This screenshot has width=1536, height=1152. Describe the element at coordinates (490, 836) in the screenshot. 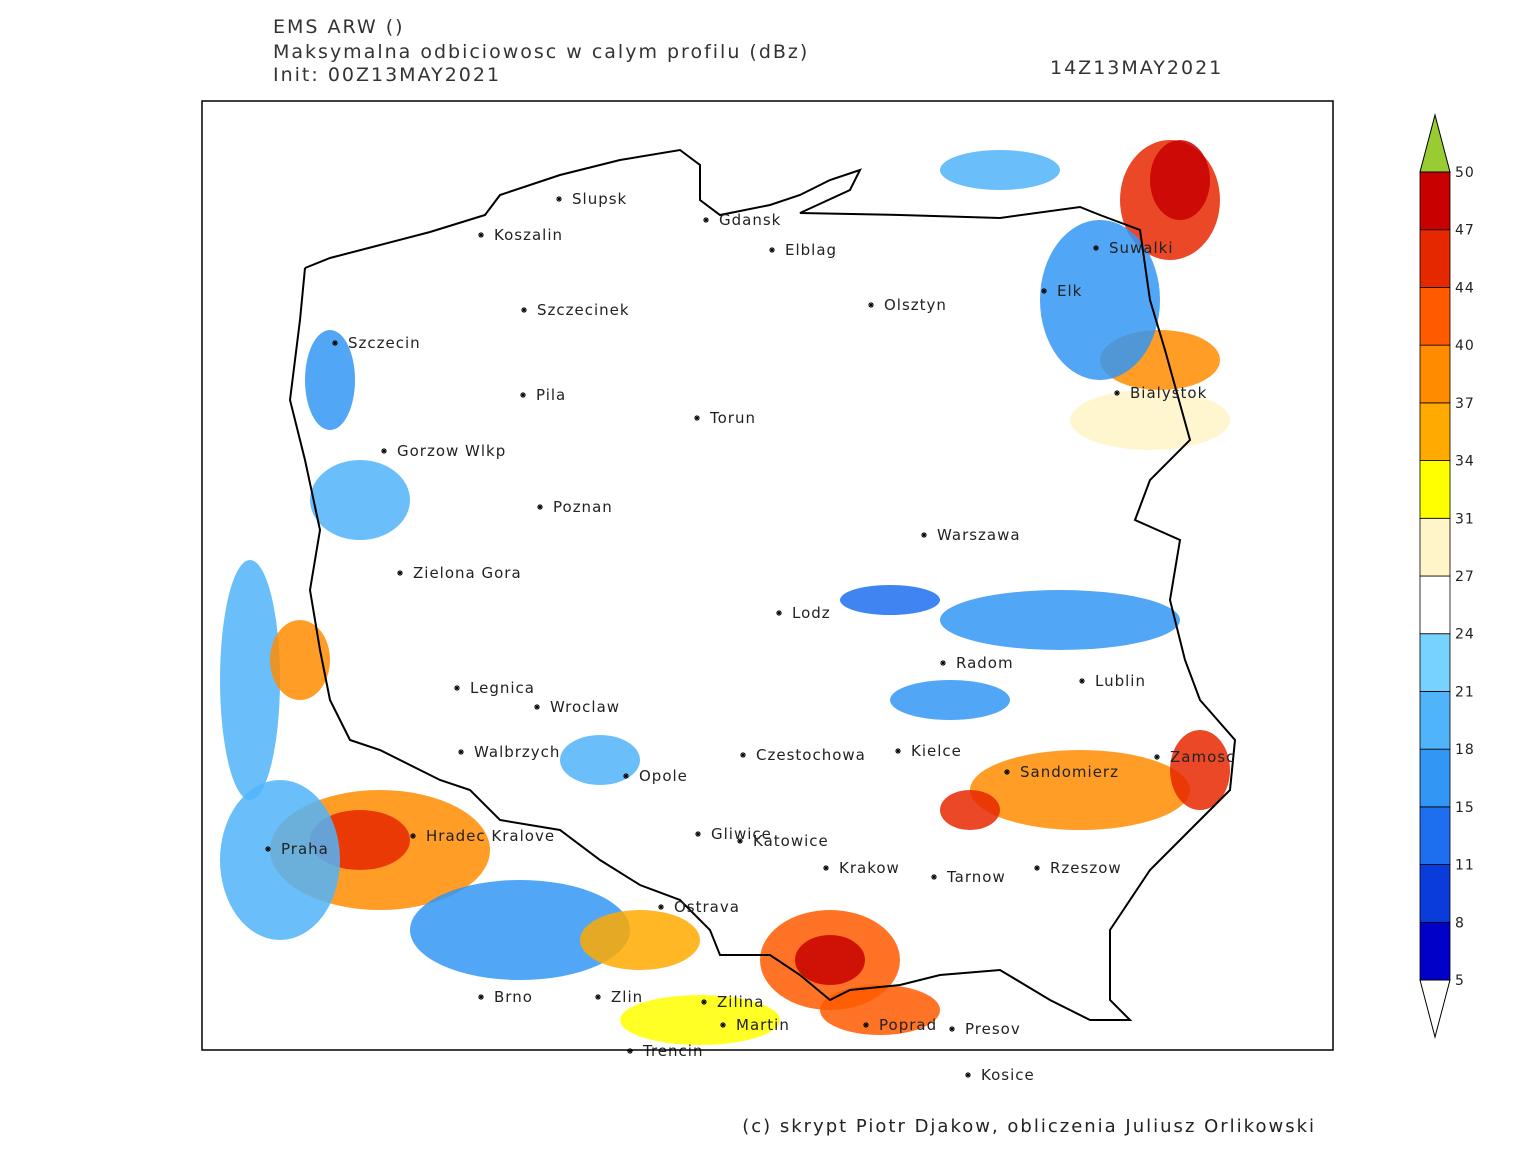

I see `city-label: Hradec Kralove` at that location.